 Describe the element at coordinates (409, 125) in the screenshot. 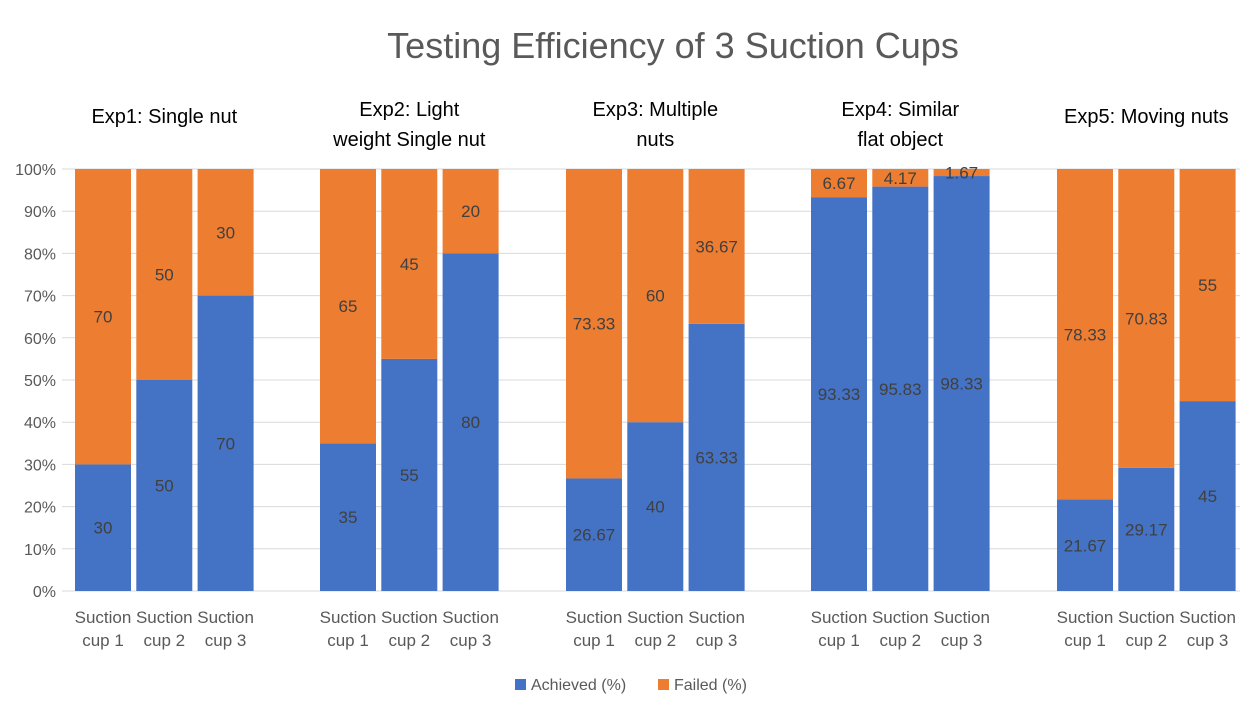

I see `group-label: Exp2: Light weight Single nut` at that location.